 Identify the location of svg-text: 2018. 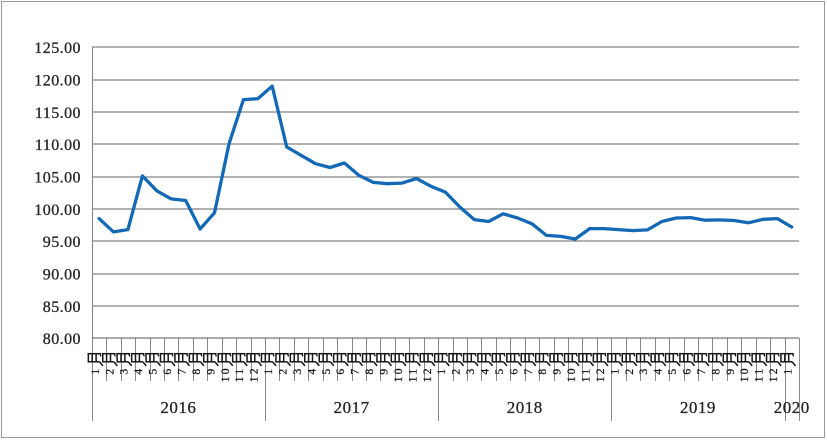
(525, 407).